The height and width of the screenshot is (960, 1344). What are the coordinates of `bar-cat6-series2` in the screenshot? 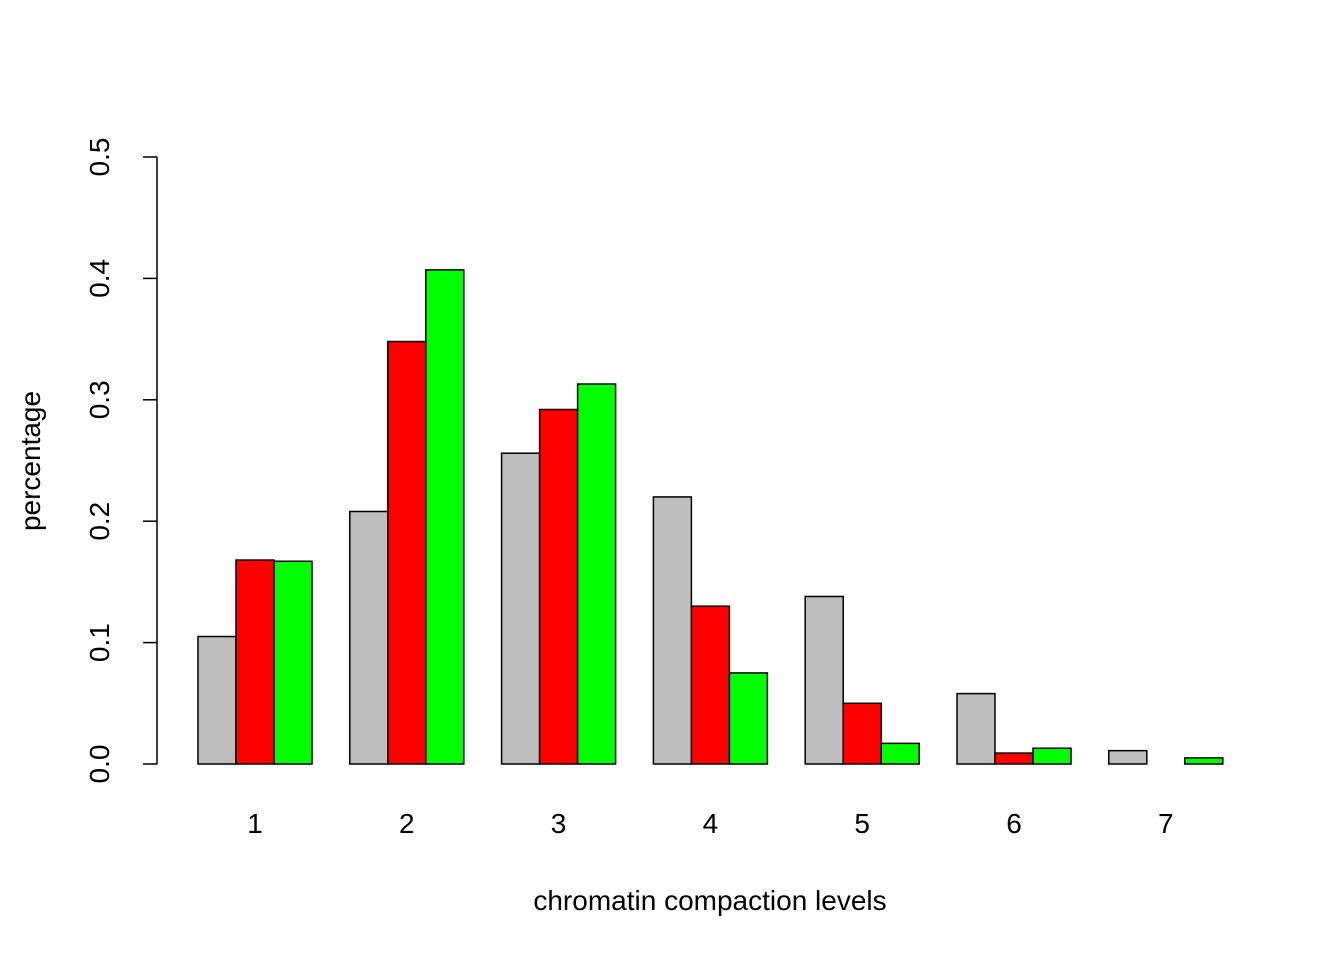 It's located at (1014, 758).